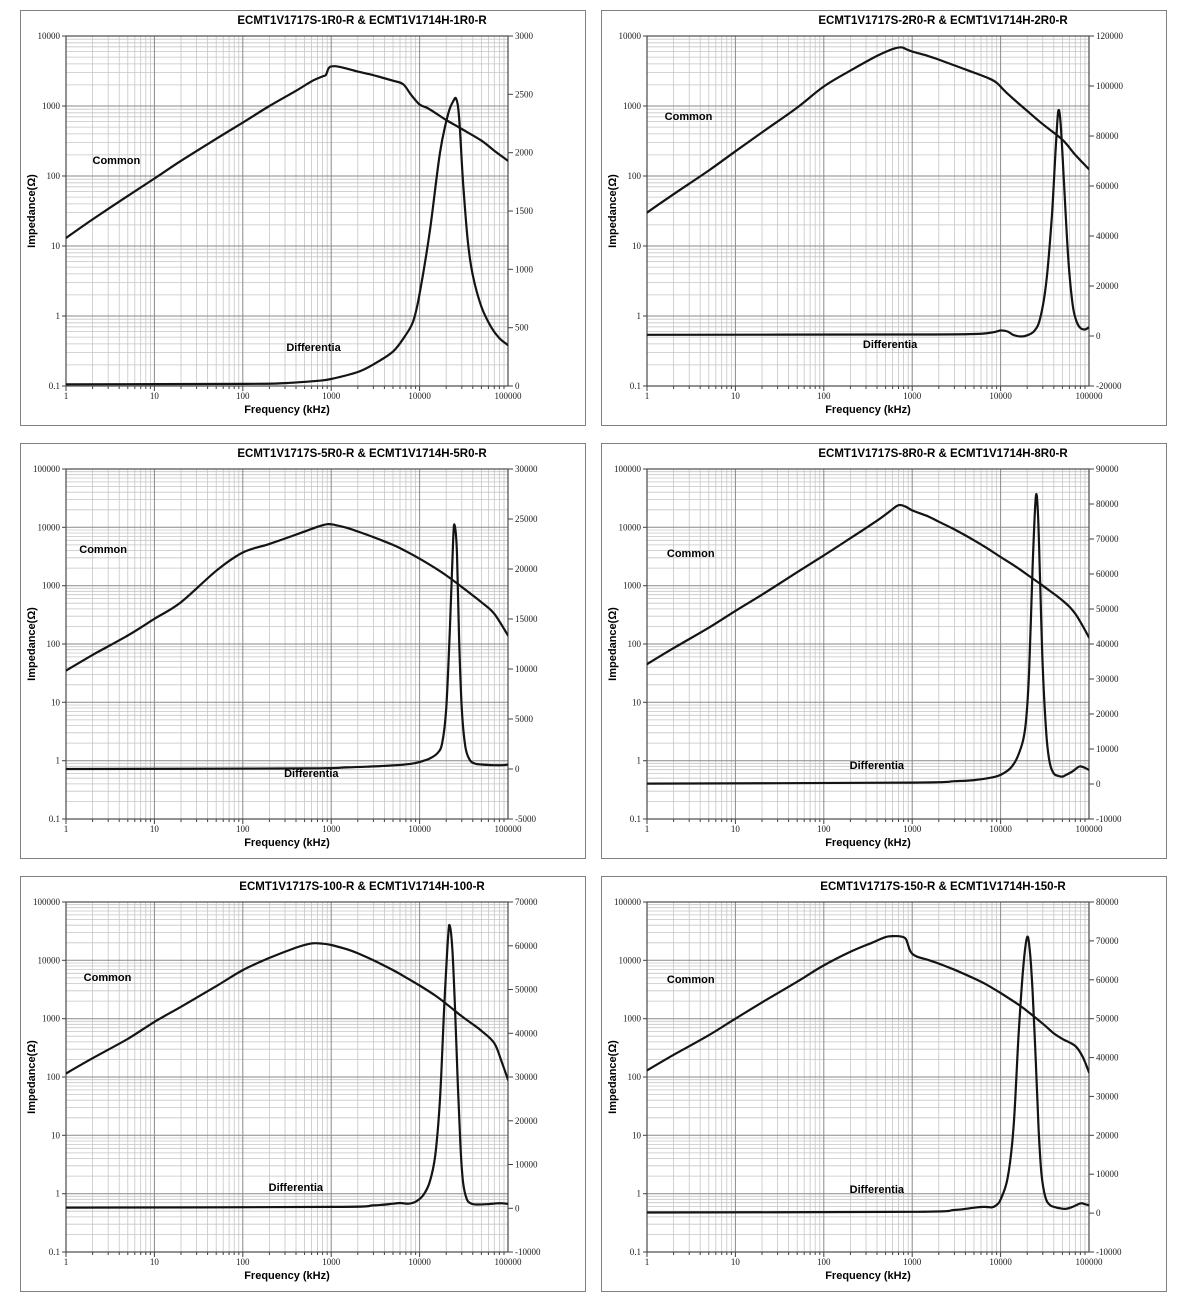  I want to click on svg-text: 90000, so click(1107, 469).